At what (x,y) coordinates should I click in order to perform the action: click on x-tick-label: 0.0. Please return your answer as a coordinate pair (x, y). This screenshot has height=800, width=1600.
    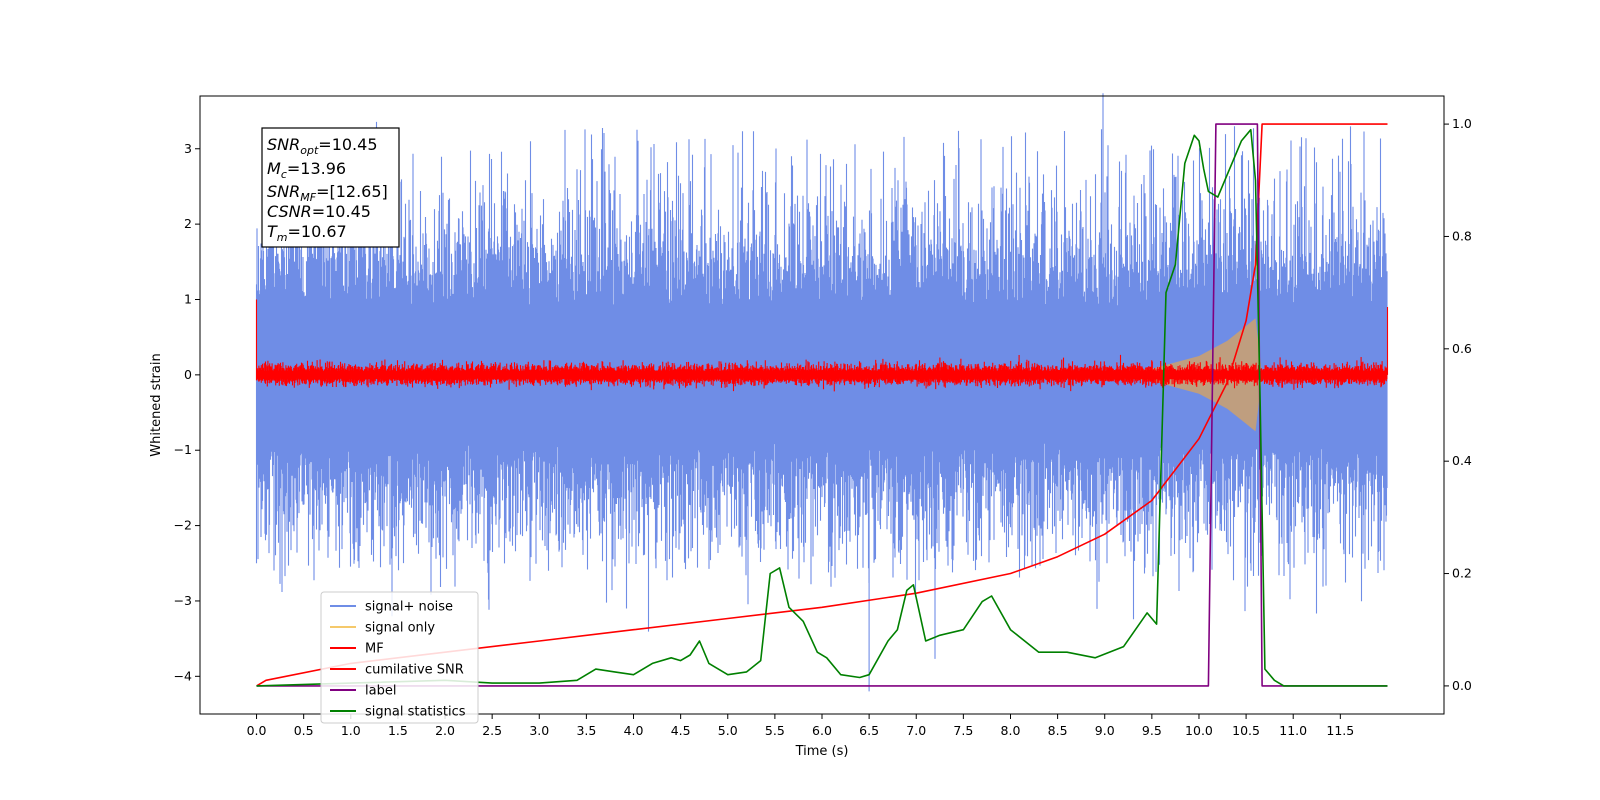
    Looking at the image, I should click on (257, 730).